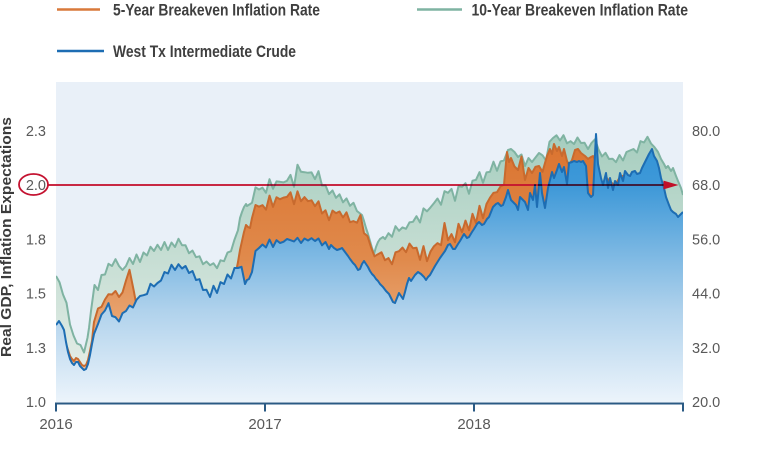 The image size is (764, 459). What do you see at coordinates (36, 295) in the screenshot?
I see `svg-text: 1.5` at bounding box center [36, 295].